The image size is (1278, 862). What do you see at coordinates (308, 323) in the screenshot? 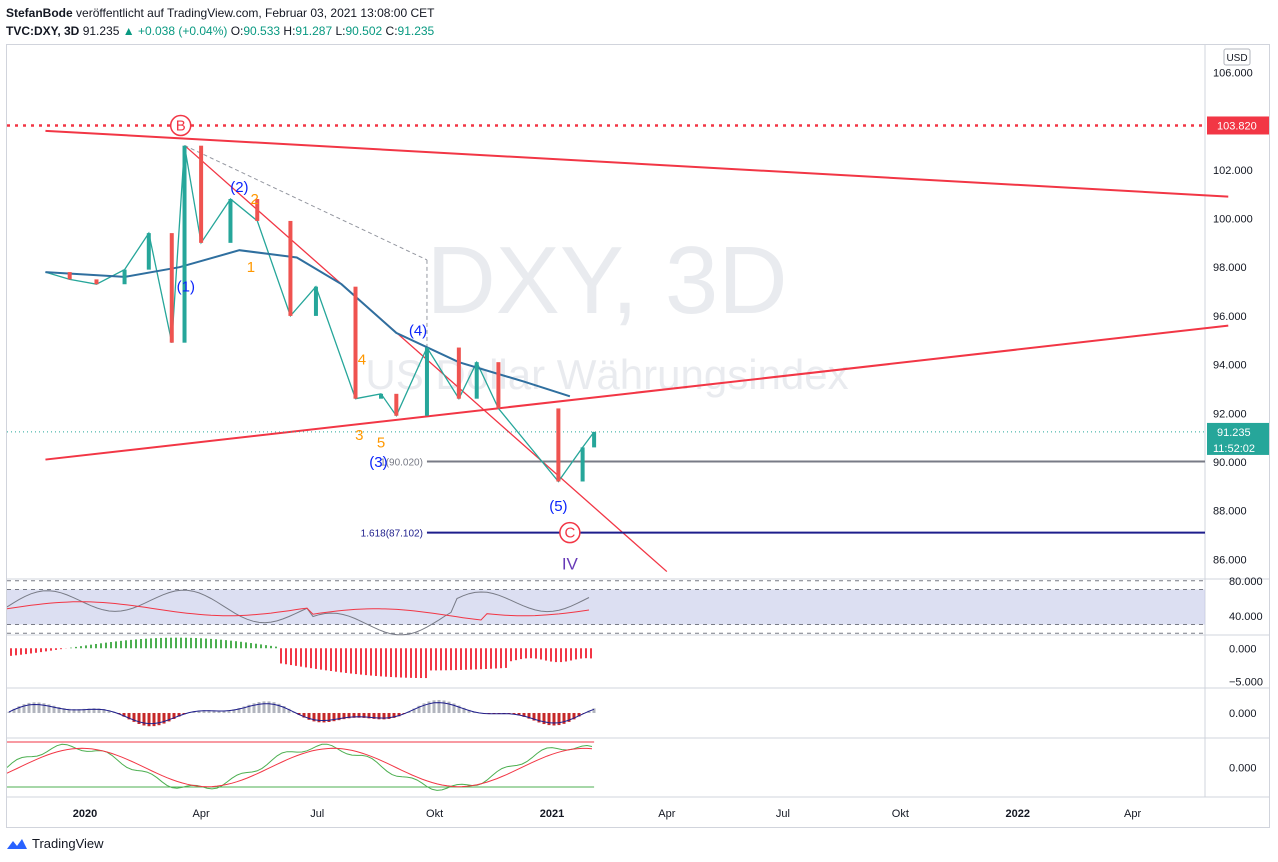
I see `moving-average-line` at bounding box center [308, 323].